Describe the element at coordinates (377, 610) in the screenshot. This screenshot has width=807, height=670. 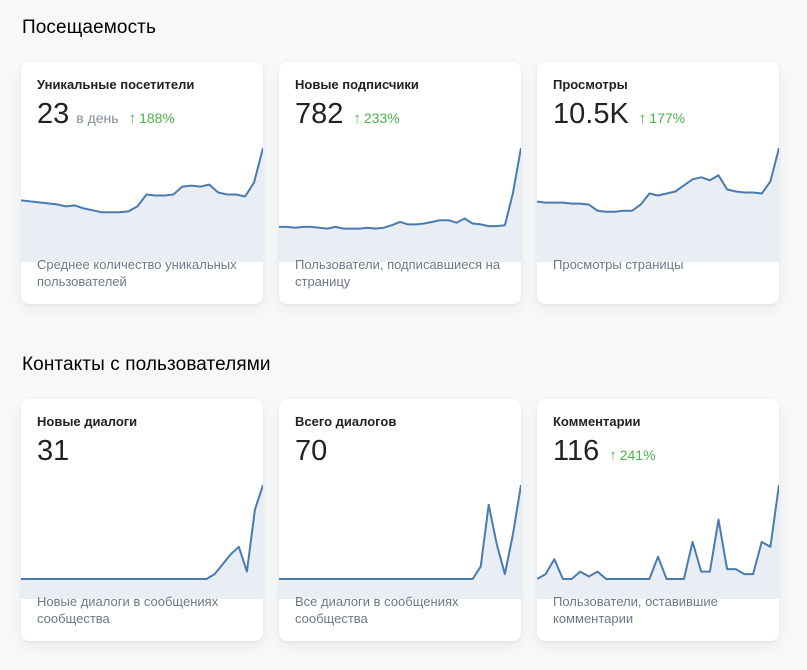
I see `card-description: Все диалоги в сообщениях сообщества` at that location.